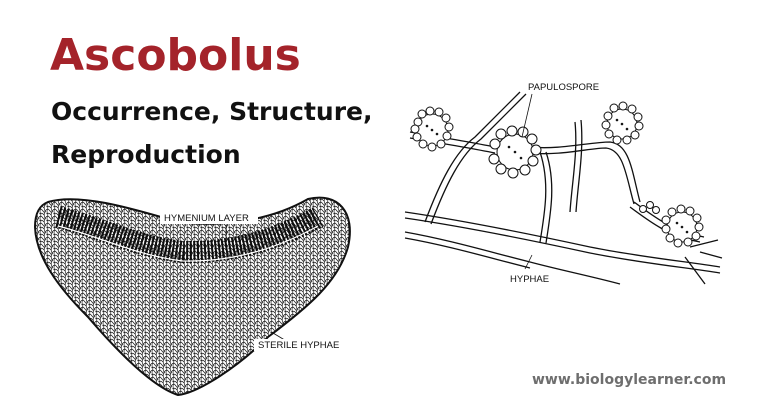 The height and width of the screenshot is (402, 768). What do you see at coordinates (529, 279) in the screenshot?
I see `hyphae-label: HYPHAE` at bounding box center [529, 279].